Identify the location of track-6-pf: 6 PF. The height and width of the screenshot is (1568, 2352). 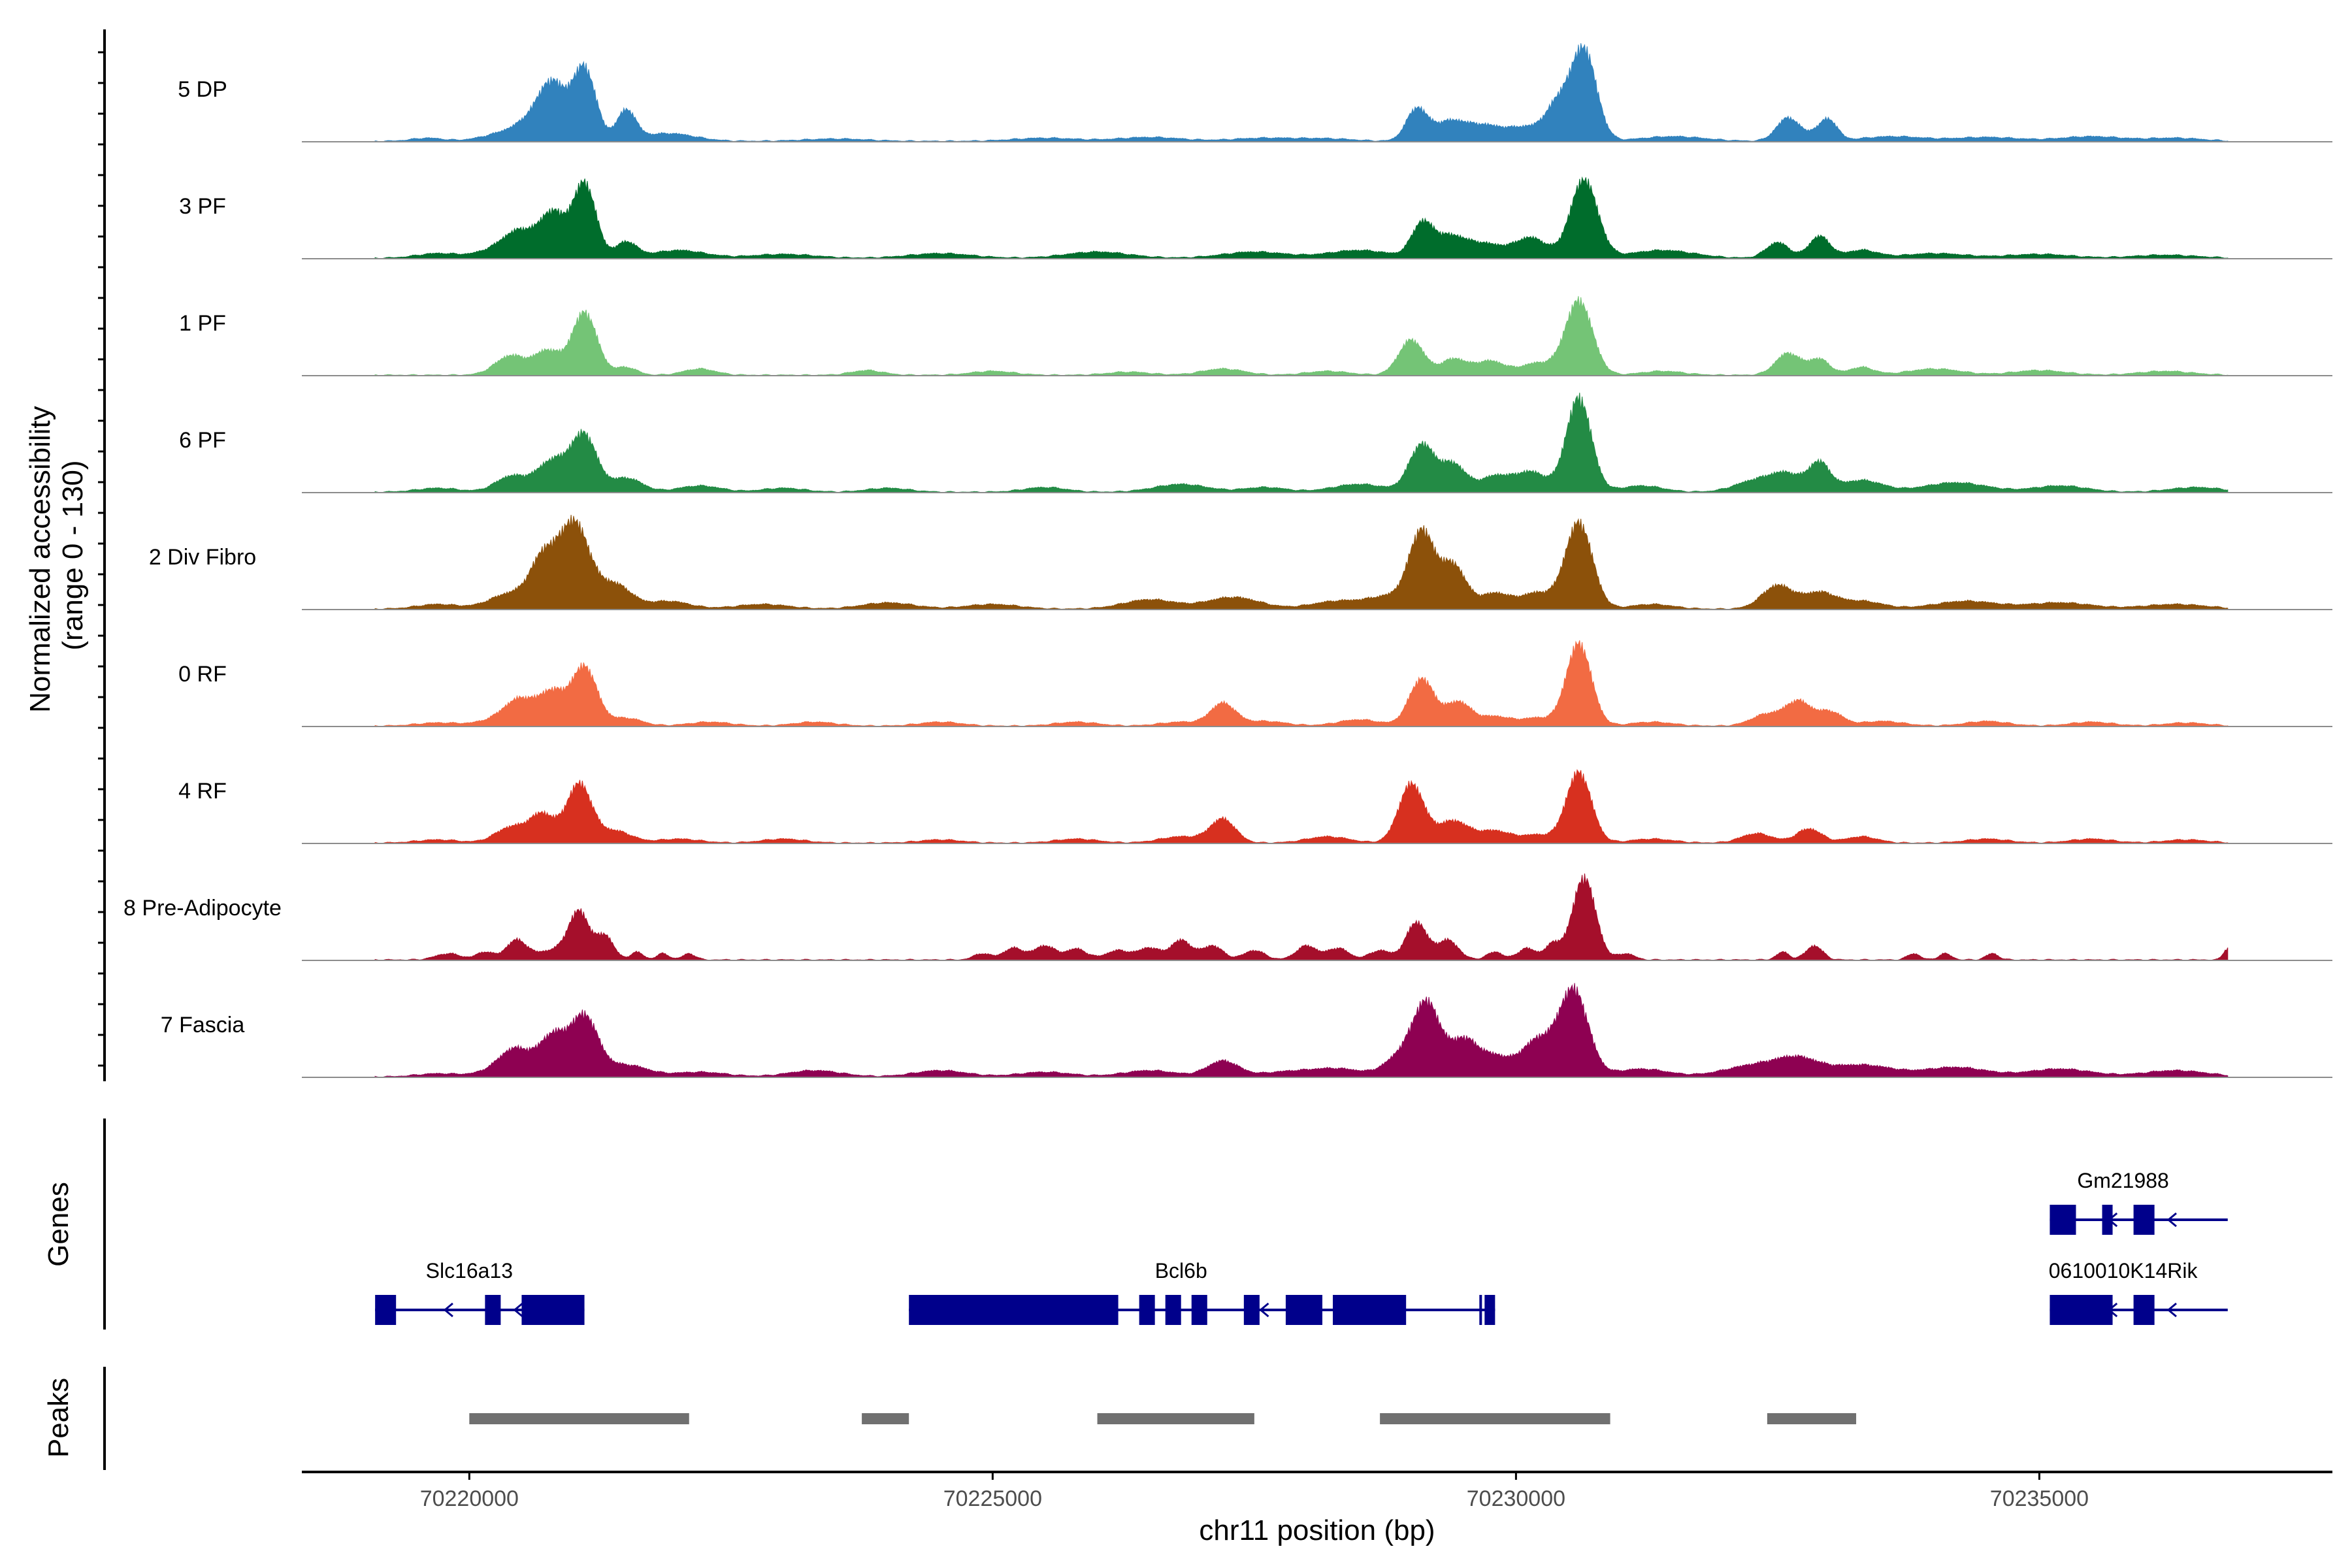
(1255, 443).